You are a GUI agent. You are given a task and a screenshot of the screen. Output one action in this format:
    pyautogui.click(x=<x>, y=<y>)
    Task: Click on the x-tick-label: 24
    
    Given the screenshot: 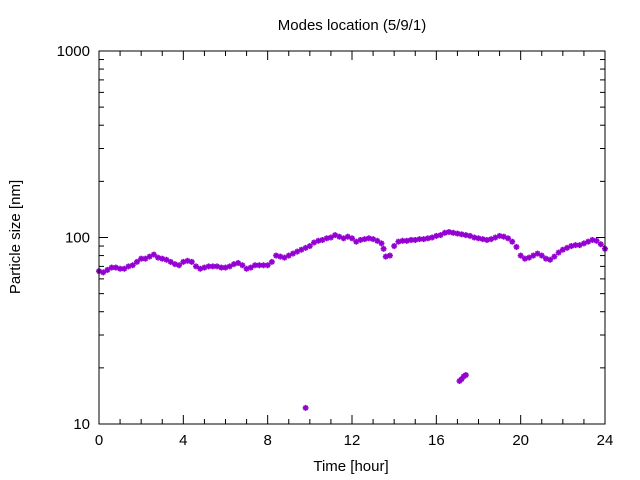 What is the action you would take?
    pyautogui.click(x=605, y=440)
    